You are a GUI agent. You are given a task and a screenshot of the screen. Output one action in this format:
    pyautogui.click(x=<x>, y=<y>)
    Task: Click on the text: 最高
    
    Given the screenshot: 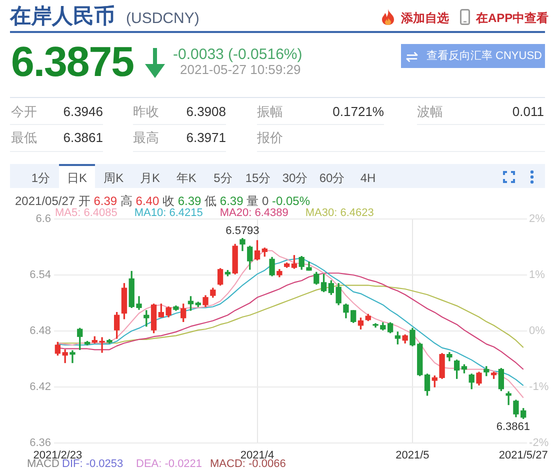 What is the action you would take?
    pyautogui.click(x=146, y=137)
    